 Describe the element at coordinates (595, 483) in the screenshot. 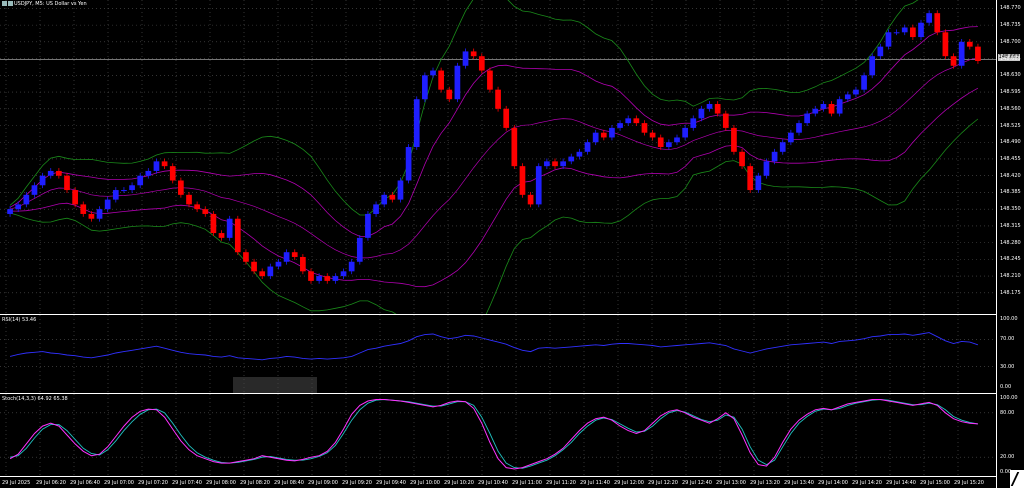

I see `time-tick-label: 29 Jul 11:40` at that location.